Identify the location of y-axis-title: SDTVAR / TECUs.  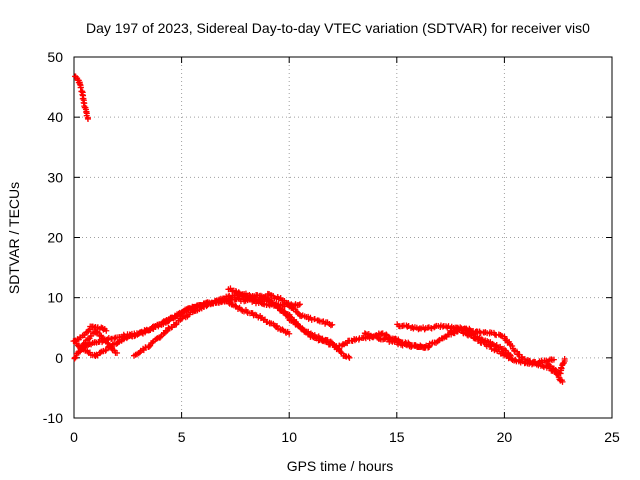
(14, 238).